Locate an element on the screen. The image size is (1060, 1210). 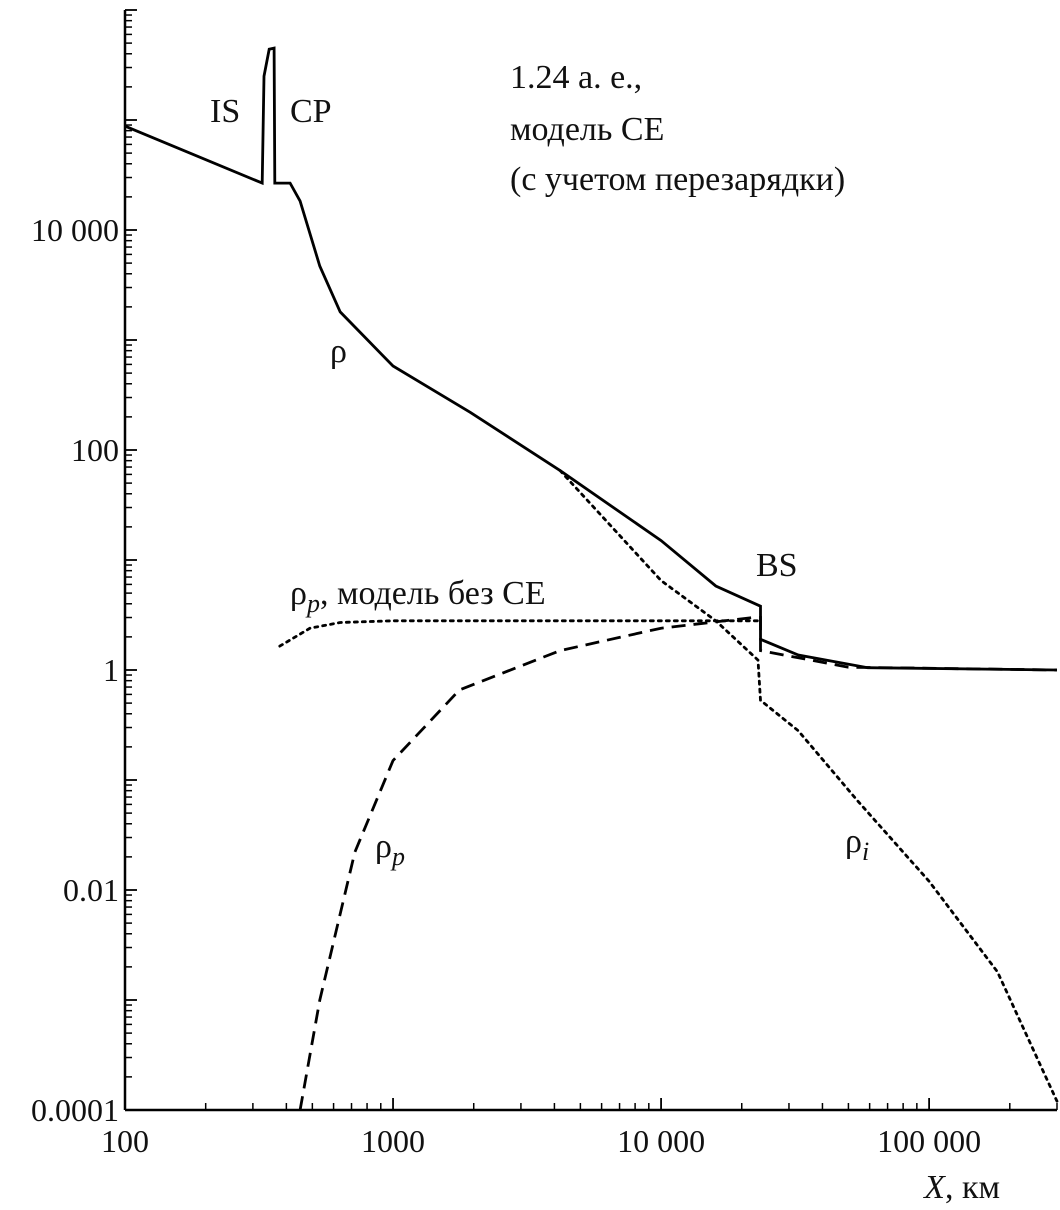
series-label: ρ is located at coordinates (338, 351).